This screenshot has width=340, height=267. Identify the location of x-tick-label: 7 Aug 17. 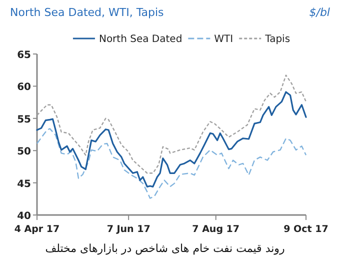
(216, 229).